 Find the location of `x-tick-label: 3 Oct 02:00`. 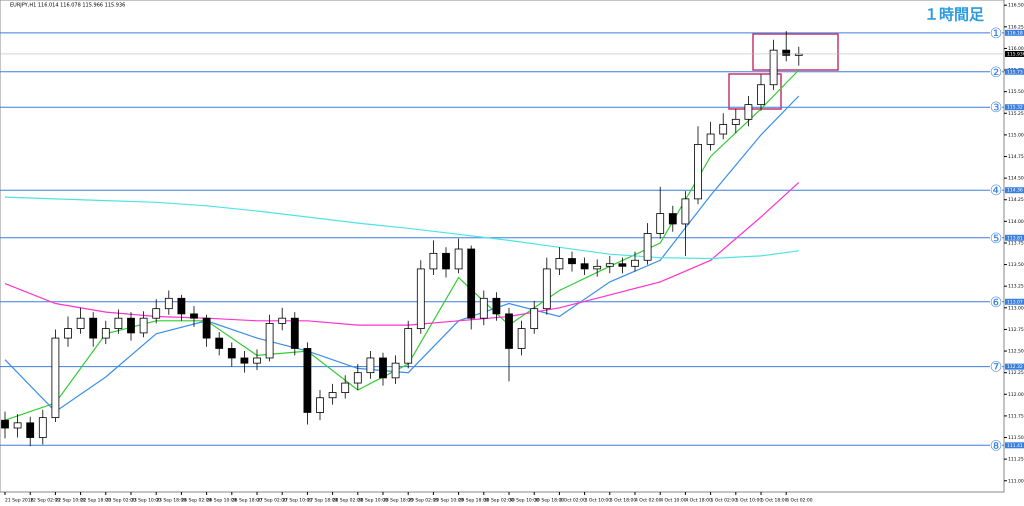

x-tick-label: 3 Oct 02:00 is located at coordinates (572, 501).